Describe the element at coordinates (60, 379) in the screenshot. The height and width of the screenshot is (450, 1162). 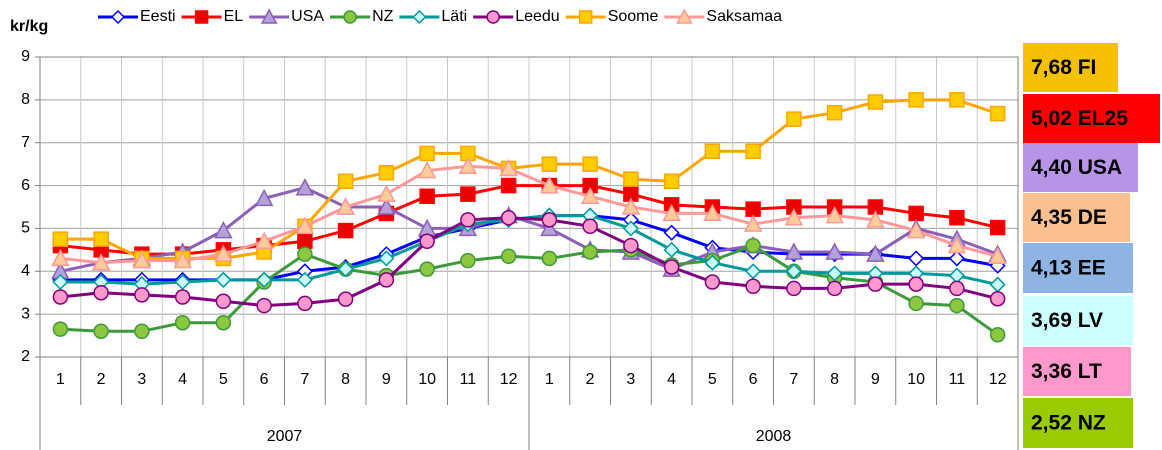
I see `x-tick-label: 1` at that location.